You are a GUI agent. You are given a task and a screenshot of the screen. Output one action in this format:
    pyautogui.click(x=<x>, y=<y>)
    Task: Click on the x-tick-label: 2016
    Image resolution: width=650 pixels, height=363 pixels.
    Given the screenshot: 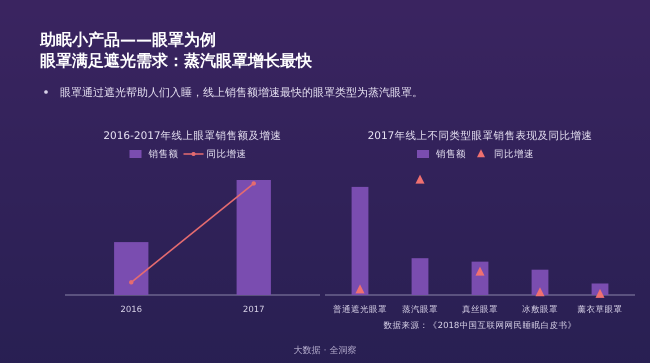 What is the action you would take?
    pyautogui.click(x=131, y=310)
    